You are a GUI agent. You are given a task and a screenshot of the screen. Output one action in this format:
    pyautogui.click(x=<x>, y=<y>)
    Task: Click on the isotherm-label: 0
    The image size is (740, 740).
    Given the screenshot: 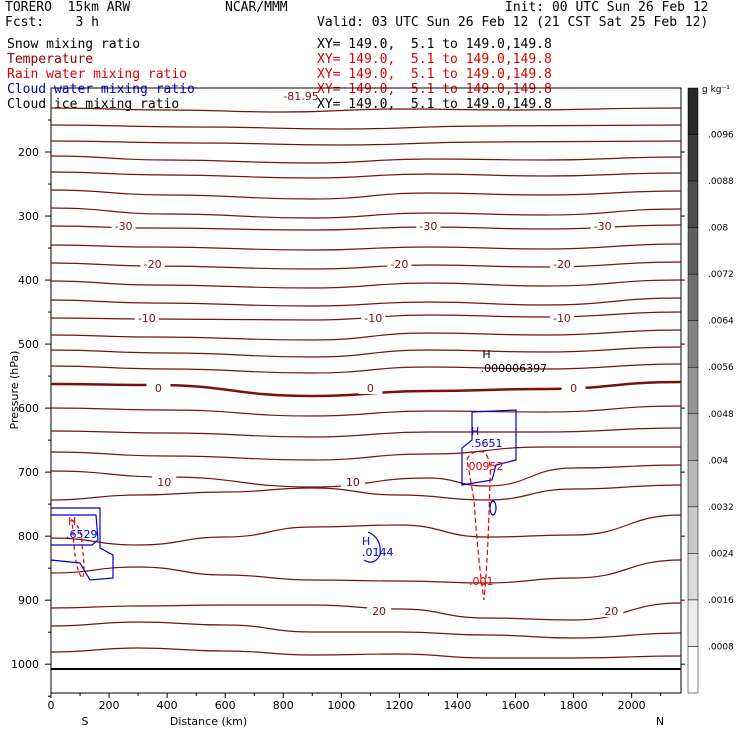 What is the action you would take?
    pyautogui.click(x=573, y=388)
    